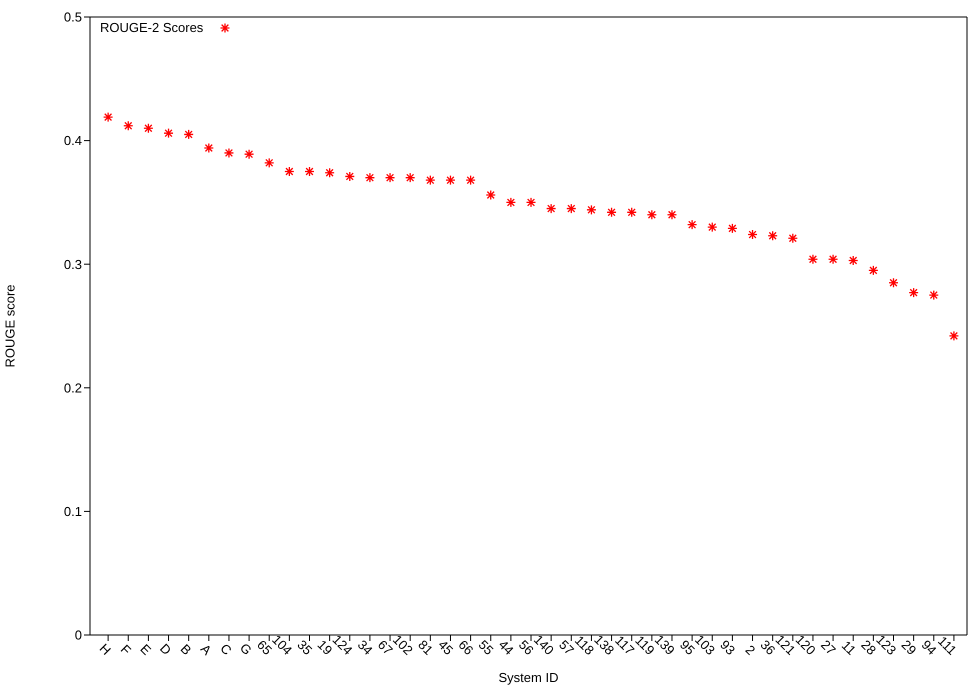 This screenshot has width=978, height=697. What do you see at coordinates (152, 27) in the screenshot?
I see `legend-label: ROUGE-2 Scores` at bounding box center [152, 27].